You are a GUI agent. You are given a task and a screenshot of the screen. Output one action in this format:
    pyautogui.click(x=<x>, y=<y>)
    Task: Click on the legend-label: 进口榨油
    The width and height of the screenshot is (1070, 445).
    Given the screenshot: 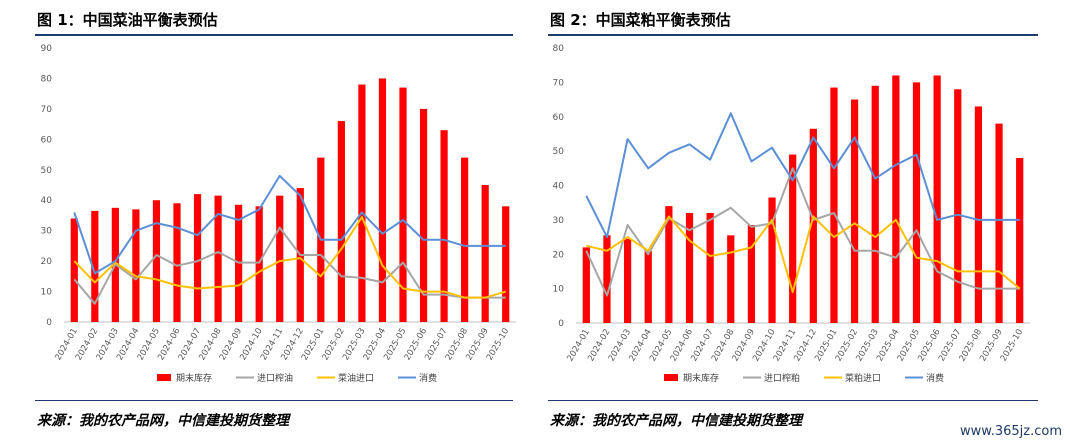 What is the action you would take?
    pyautogui.click(x=275, y=378)
    